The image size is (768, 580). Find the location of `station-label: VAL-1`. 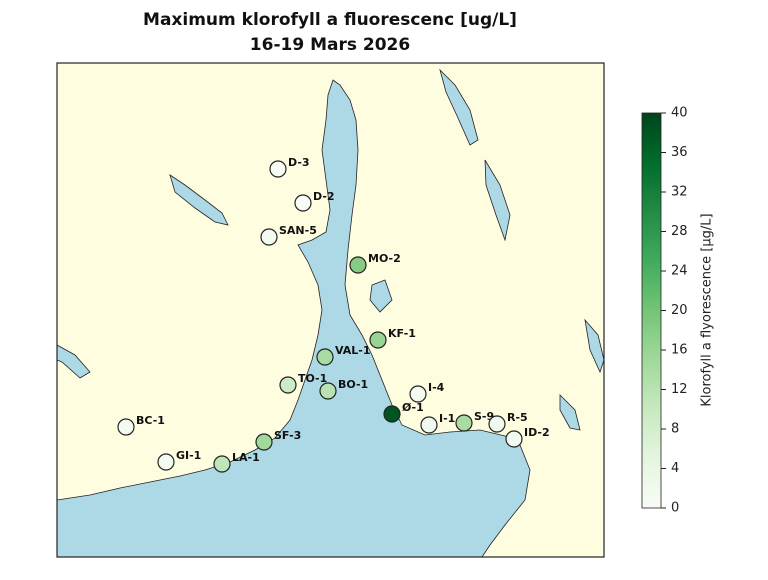

station-label: VAL-1 is located at coordinates (353, 350).